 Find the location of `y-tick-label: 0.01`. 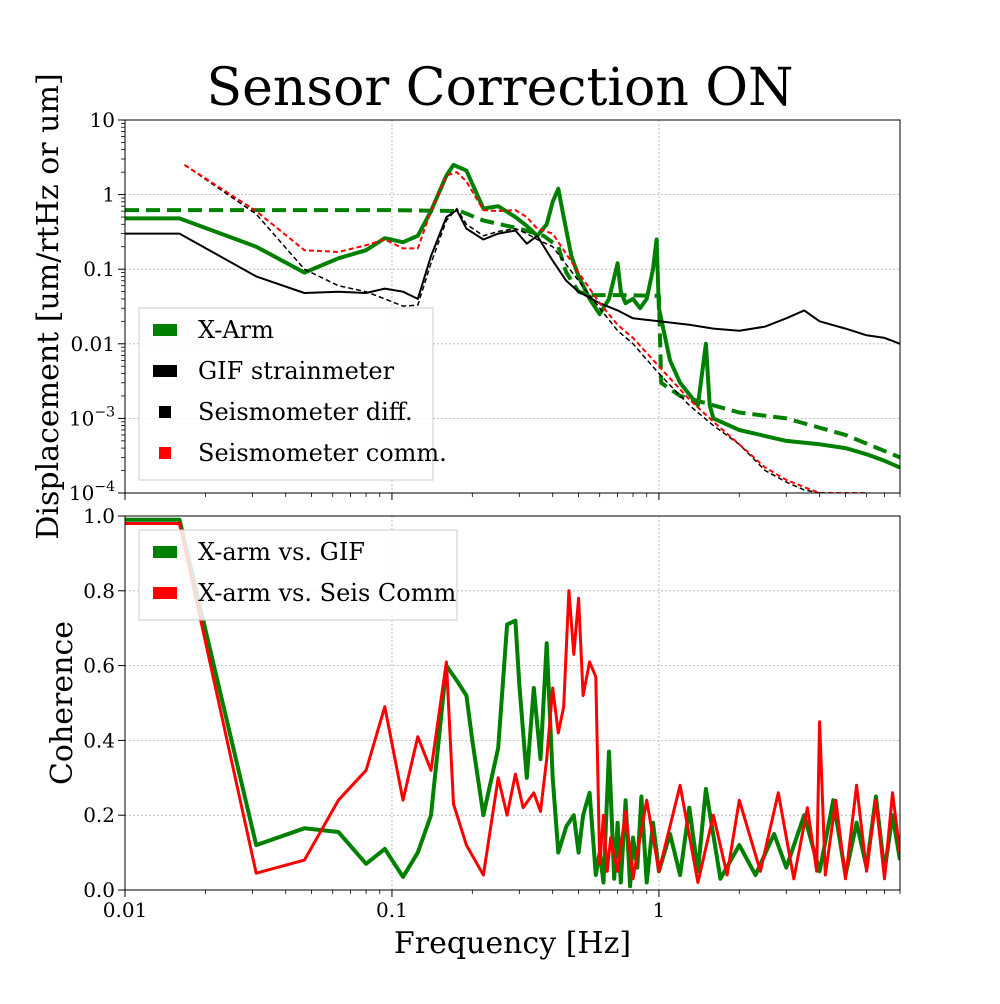

y-tick-label: 0.01 is located at coordinates (92, 344).